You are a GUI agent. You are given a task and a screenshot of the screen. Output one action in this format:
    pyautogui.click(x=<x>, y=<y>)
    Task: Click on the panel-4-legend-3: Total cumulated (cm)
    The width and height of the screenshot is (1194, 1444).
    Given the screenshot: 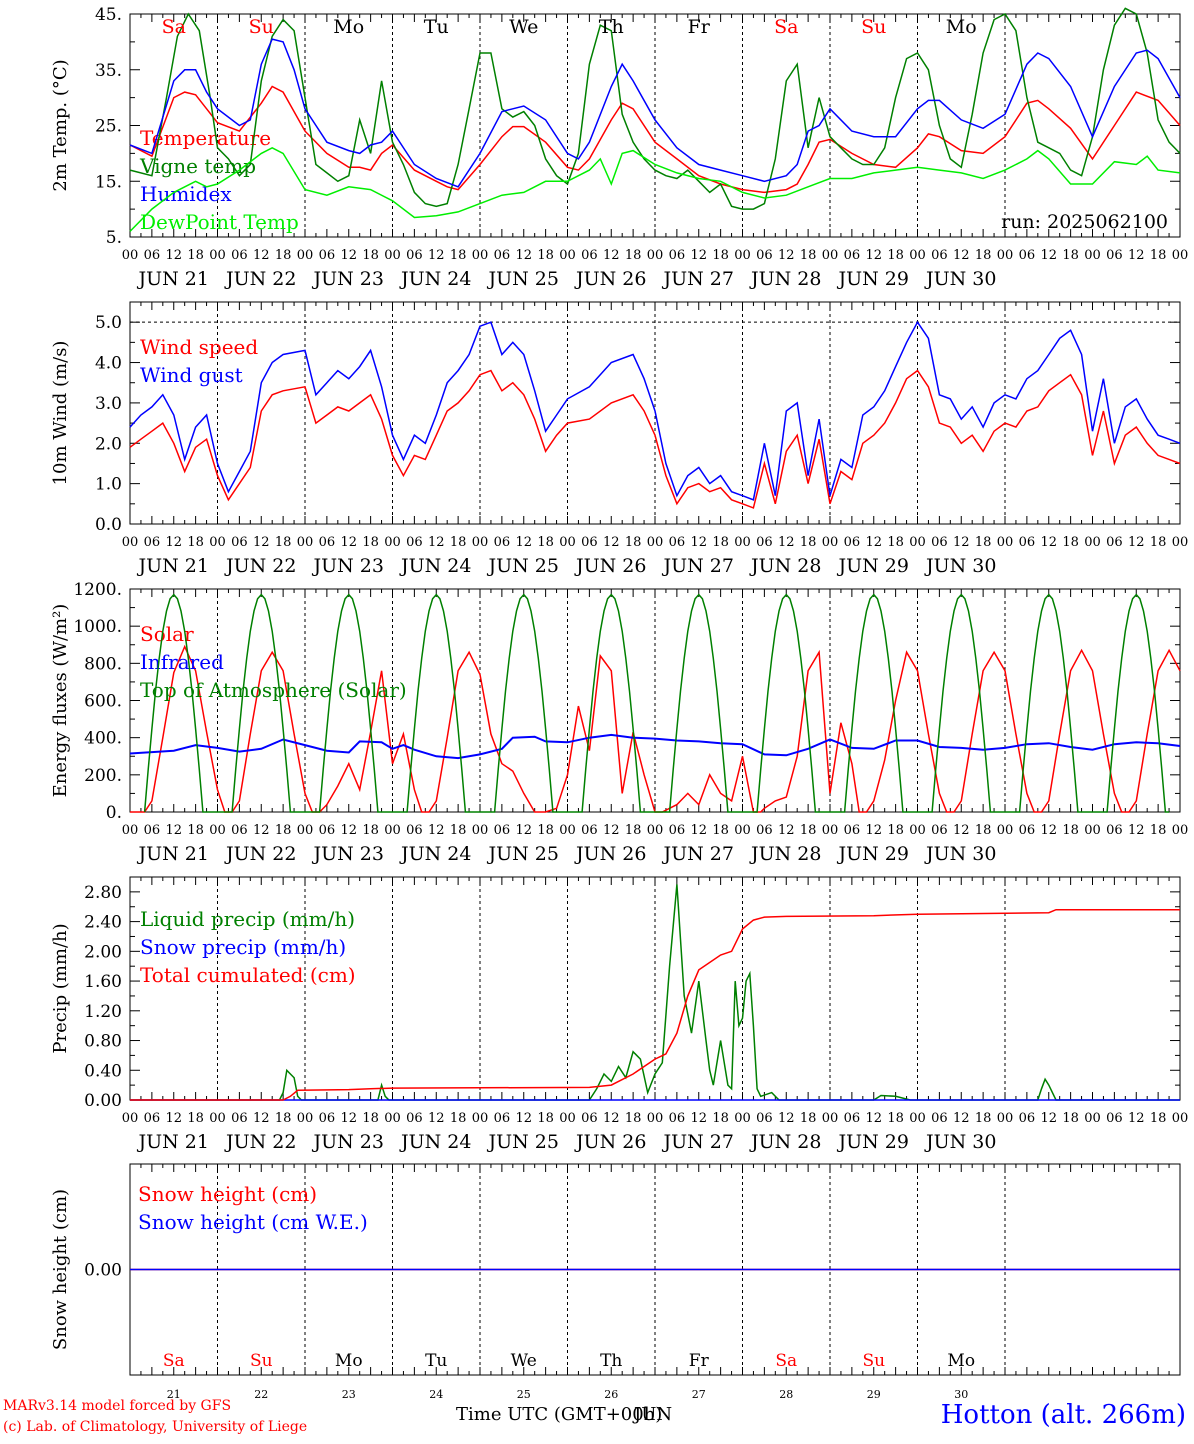 What is the action you would take?
    pyautogui.click(x=248, y=975)
    